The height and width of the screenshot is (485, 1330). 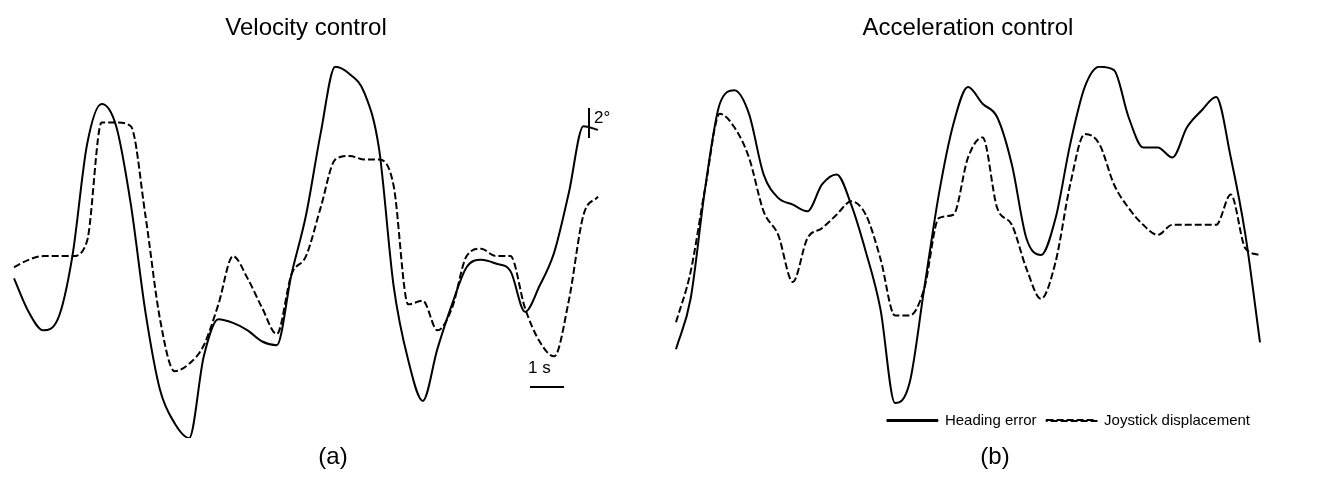 I want to click on annotation: 2°, so click(x=602, y=118).